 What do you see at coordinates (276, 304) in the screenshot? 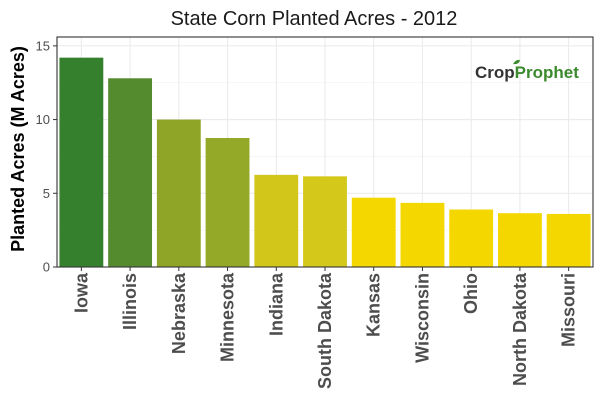
I see `x-tick-label: Indiana` at bounding box center [276, 304].